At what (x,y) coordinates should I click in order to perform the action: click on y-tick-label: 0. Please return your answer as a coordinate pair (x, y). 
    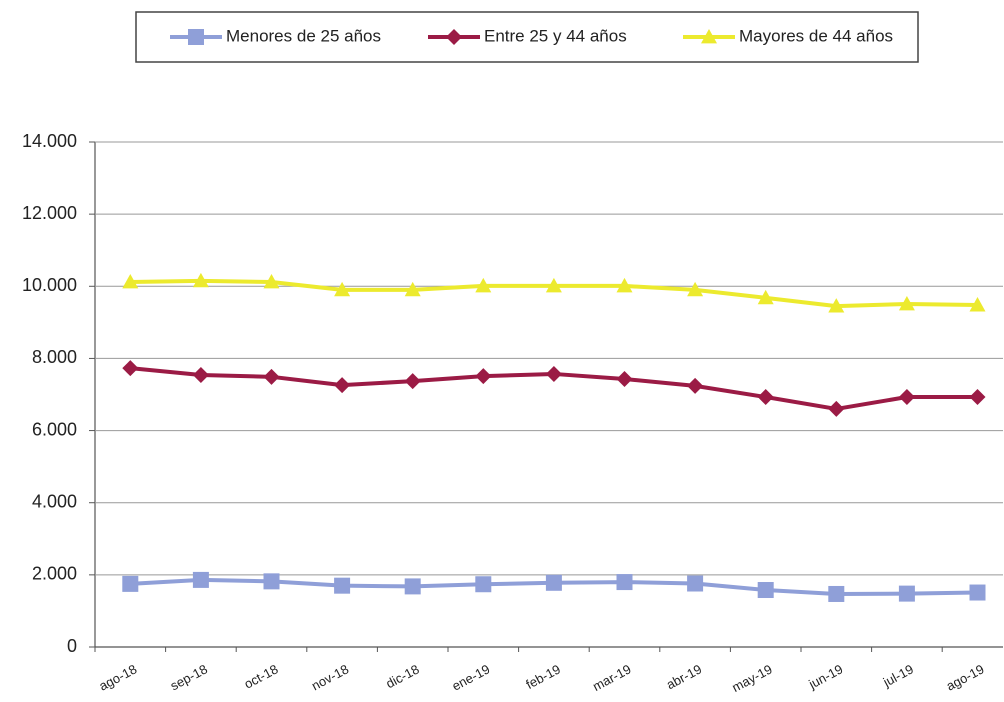
    Looking at the image, I should click on (72, 646).